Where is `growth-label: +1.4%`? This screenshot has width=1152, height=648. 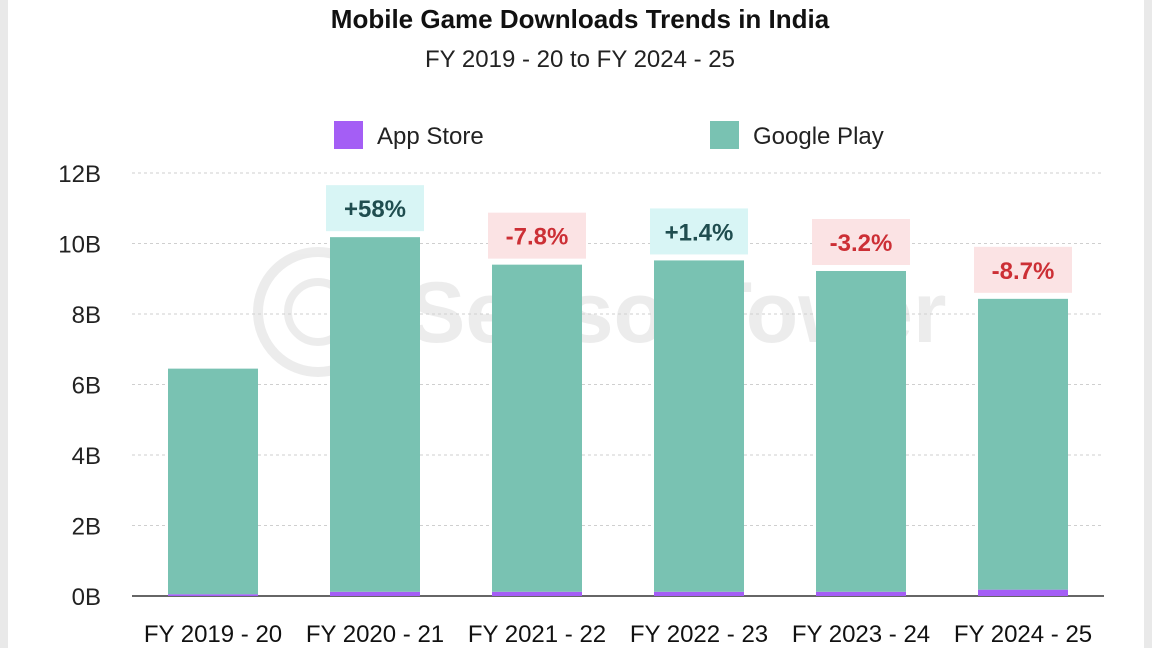
growth-label: +1.4% is located at coordinates (699, 232).